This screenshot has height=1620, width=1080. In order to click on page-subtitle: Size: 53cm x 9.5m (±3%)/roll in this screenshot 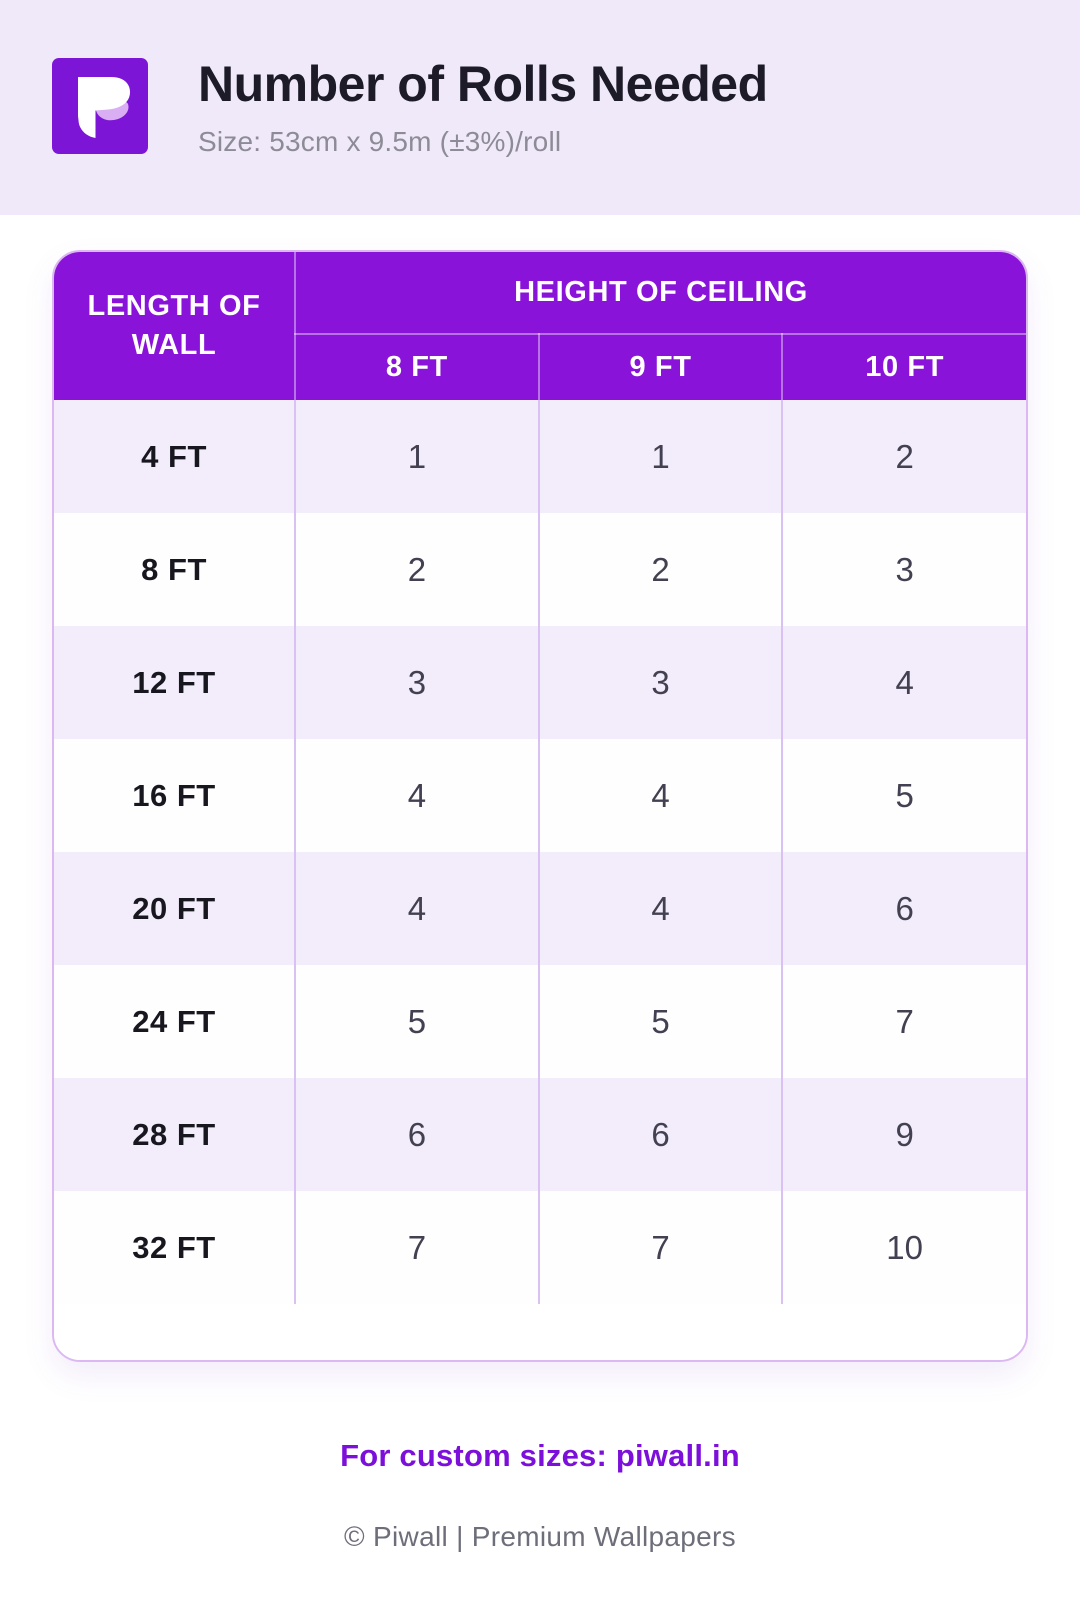, I will do `click(380, 141)`.